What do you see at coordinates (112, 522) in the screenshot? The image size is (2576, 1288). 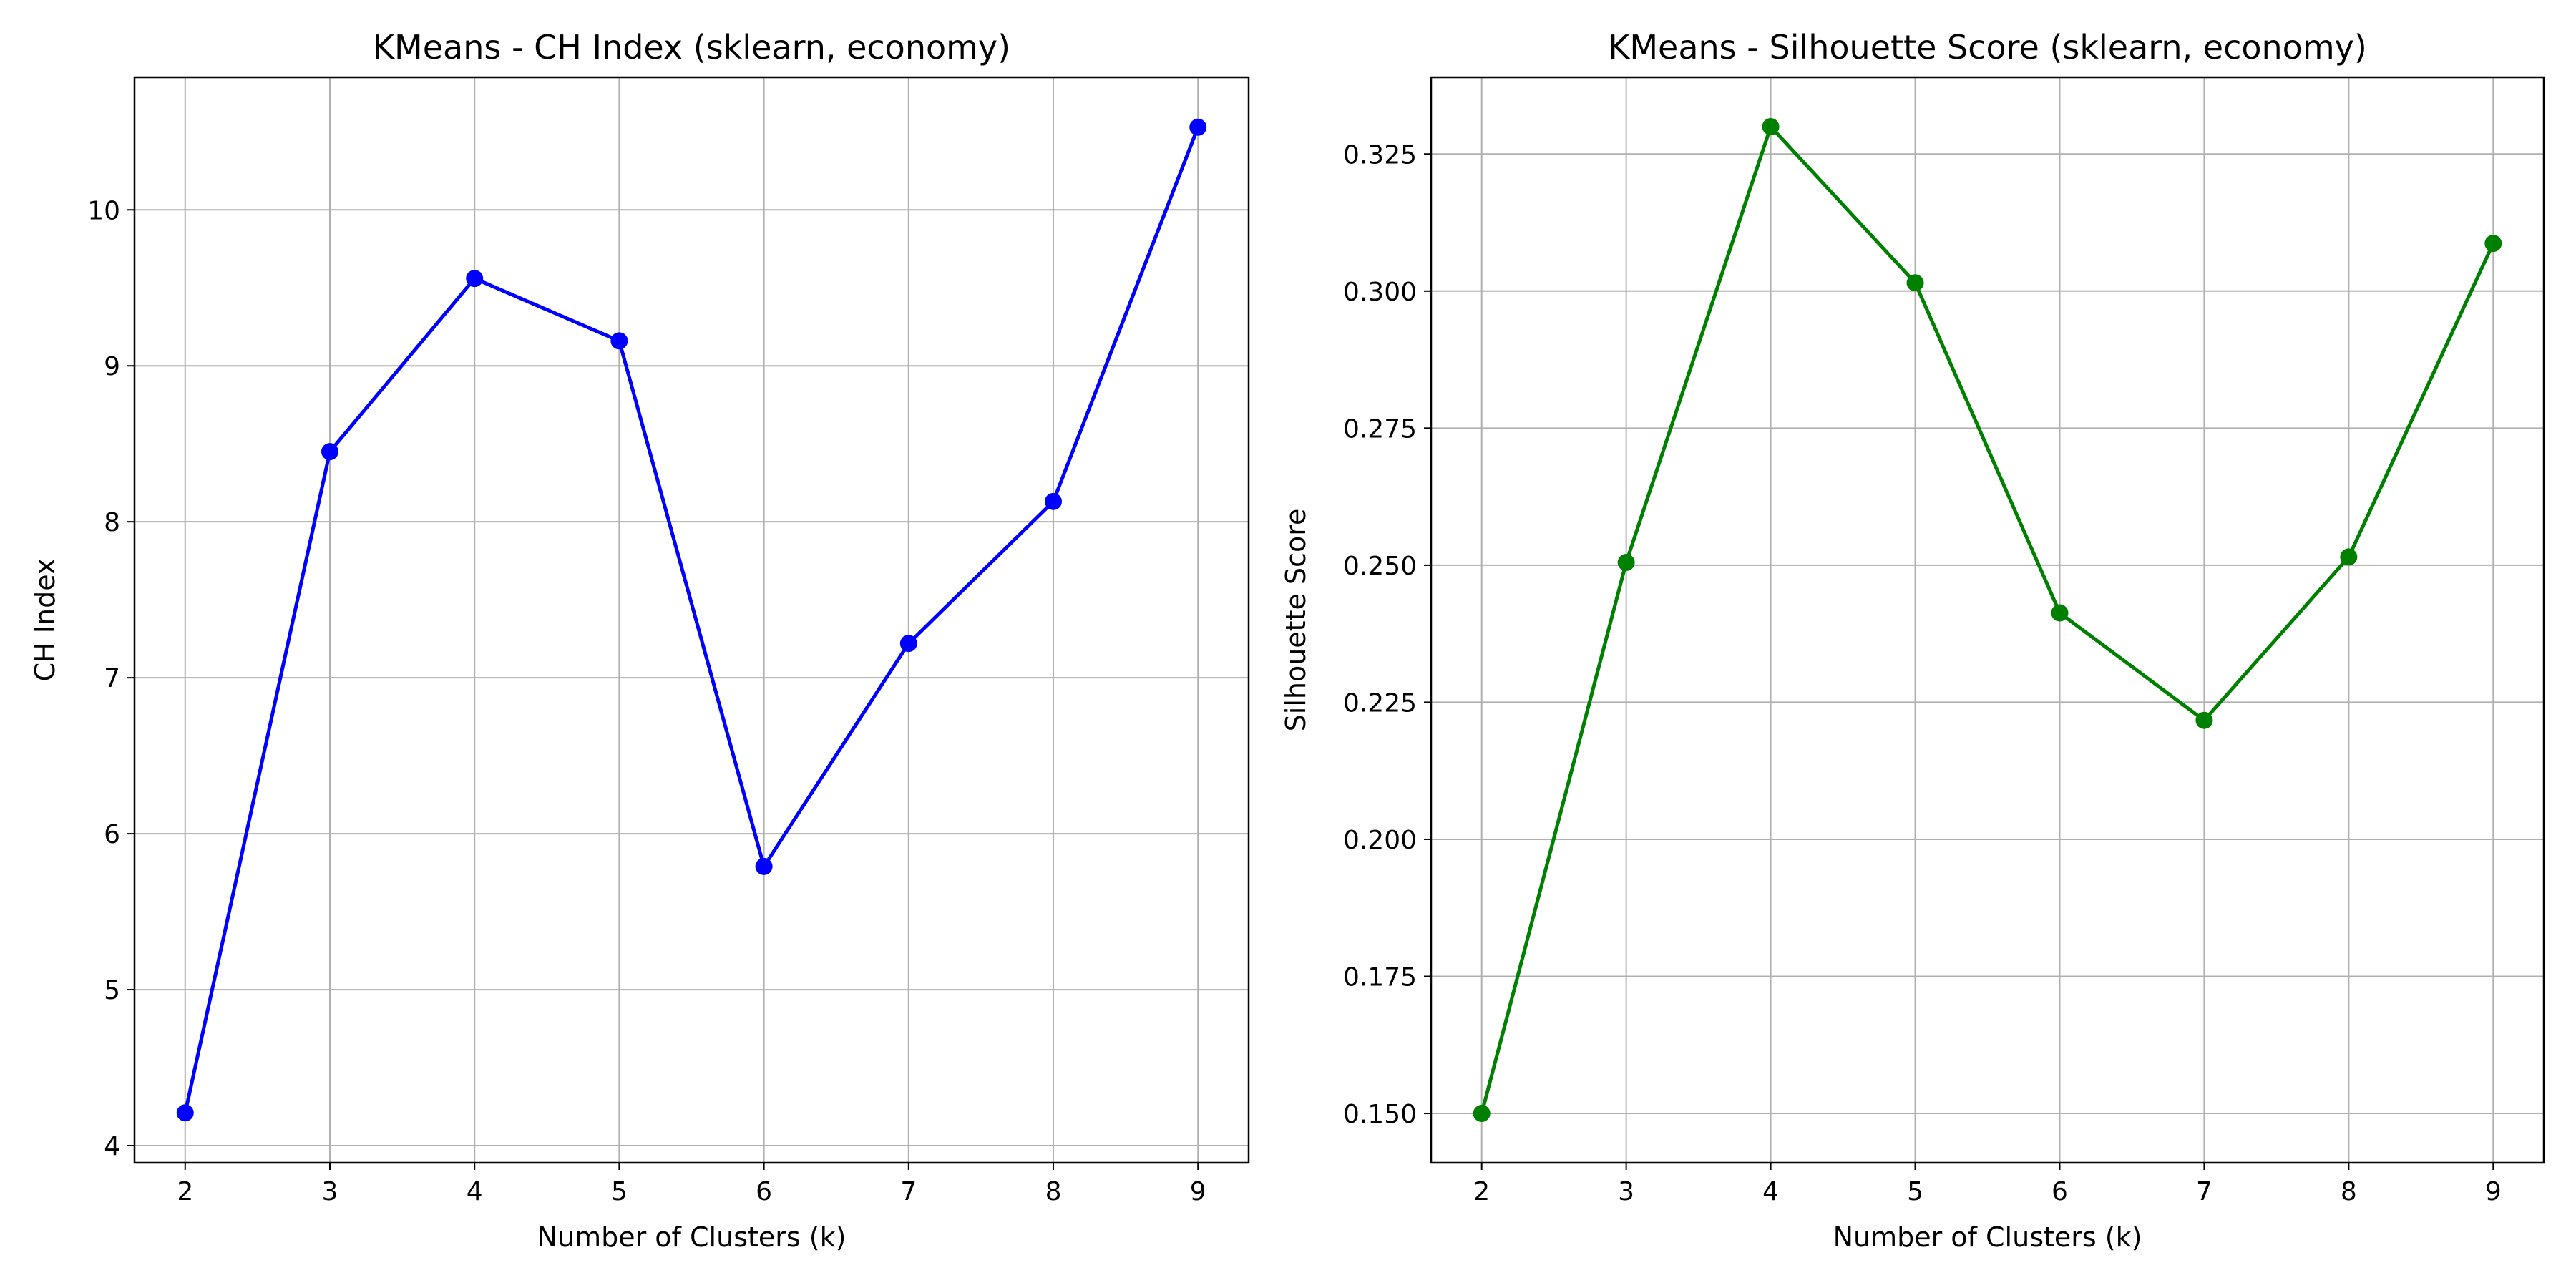 I see `ch-y-tick-label: 8` at bounding box center [112, 522].